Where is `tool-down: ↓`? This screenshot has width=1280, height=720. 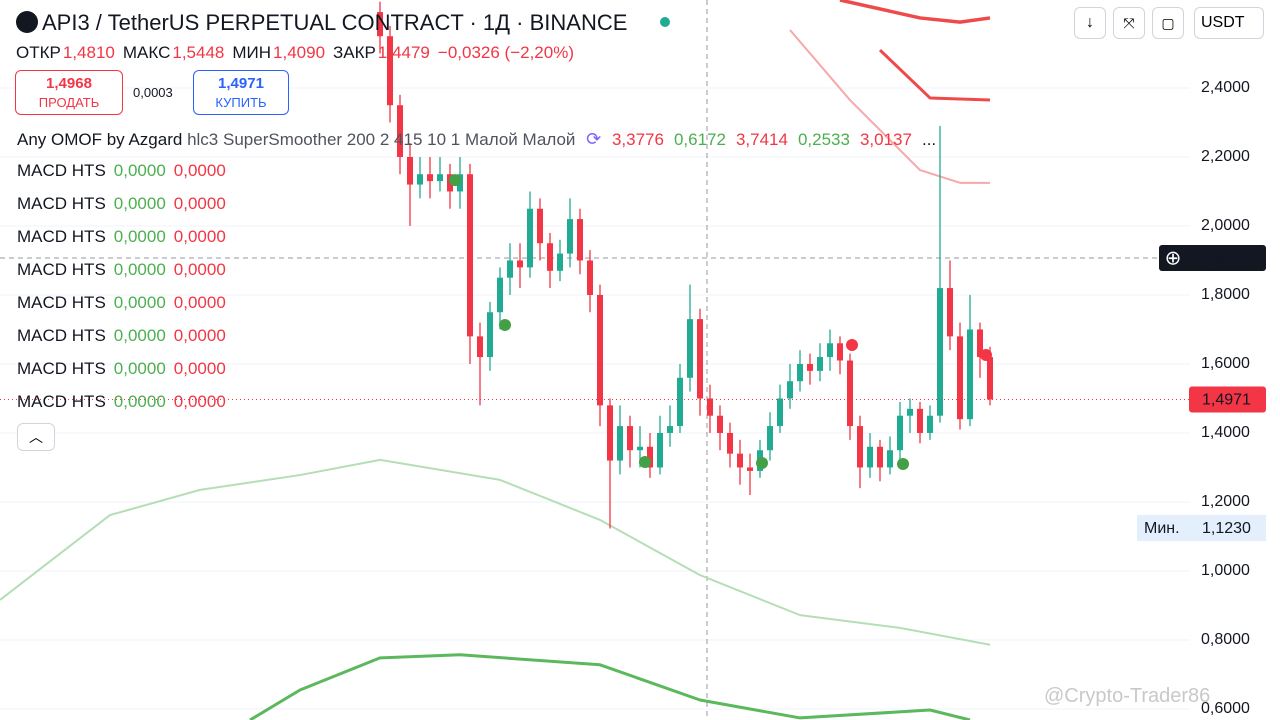 tool-down: ↓ is located at coordinates (1090, 23).